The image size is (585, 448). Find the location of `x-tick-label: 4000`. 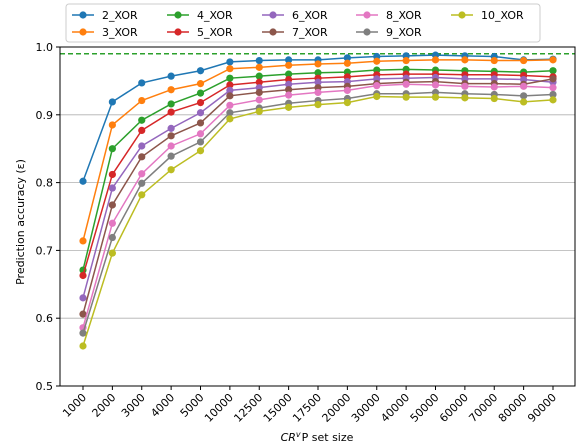

x-tick-label: 4000 is located at coordinates (162, 405).